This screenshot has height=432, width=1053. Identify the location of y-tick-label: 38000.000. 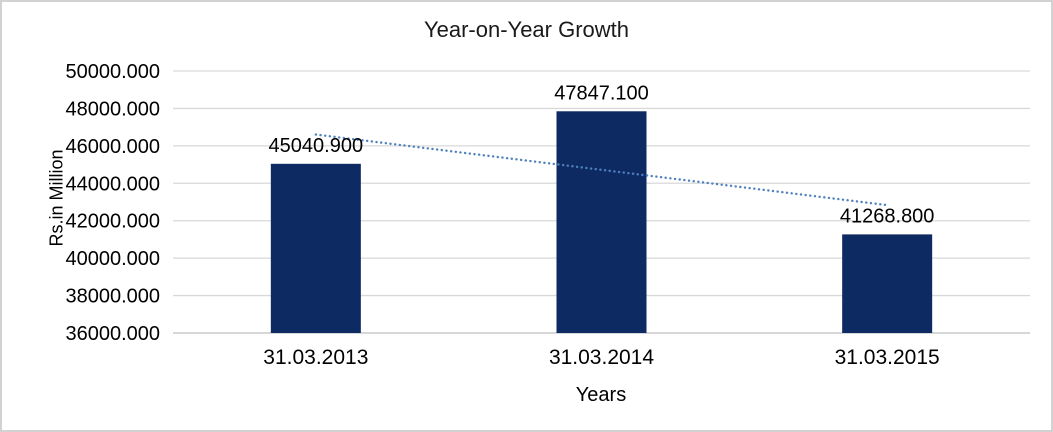
(112, 297).